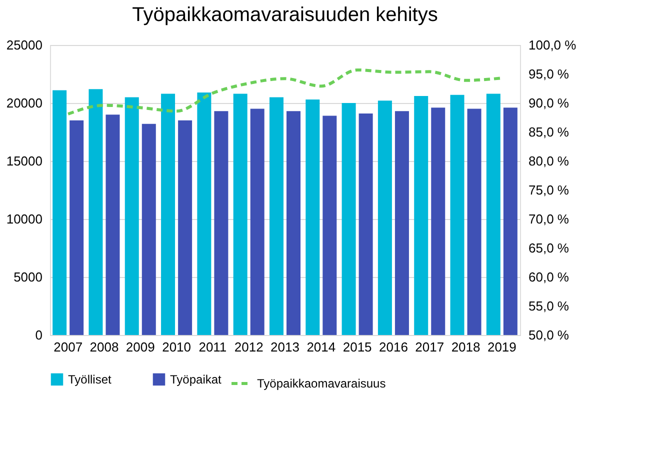  I want to click on x-tick-label: 2015, so click(357, 347).